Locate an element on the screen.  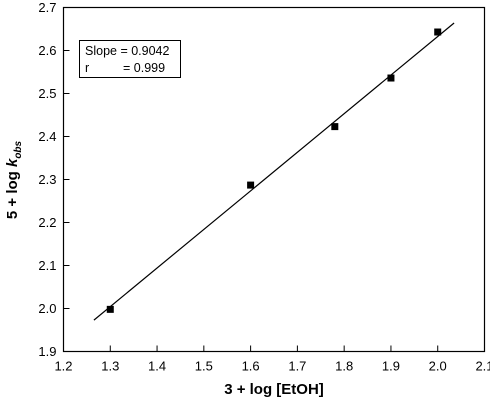
y-axis-title-main: 5 + log is located at coordinates (12, 193).